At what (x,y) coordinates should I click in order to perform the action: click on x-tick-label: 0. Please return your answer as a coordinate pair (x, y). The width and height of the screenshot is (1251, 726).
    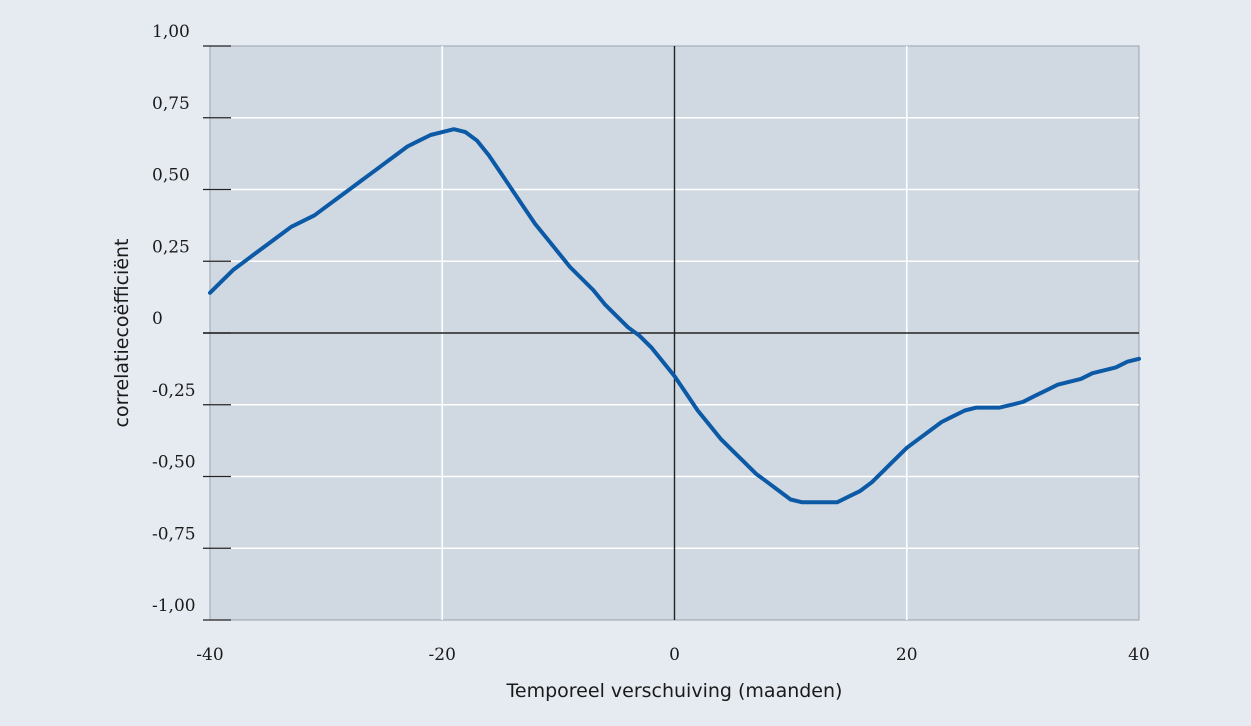
    Looking at the image, I should click on (674, 655).